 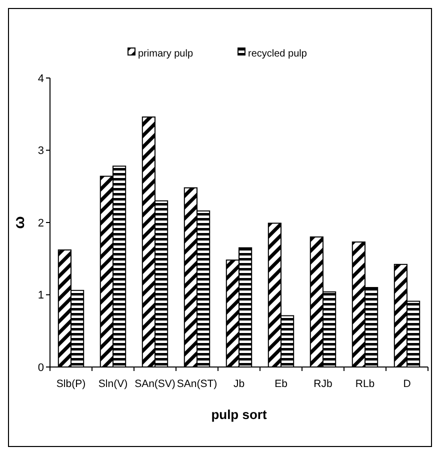 What do you see at coordinates (407, 384) in the screenshot?
I see `x-tick-label: D` at bounding box center [407, 384].